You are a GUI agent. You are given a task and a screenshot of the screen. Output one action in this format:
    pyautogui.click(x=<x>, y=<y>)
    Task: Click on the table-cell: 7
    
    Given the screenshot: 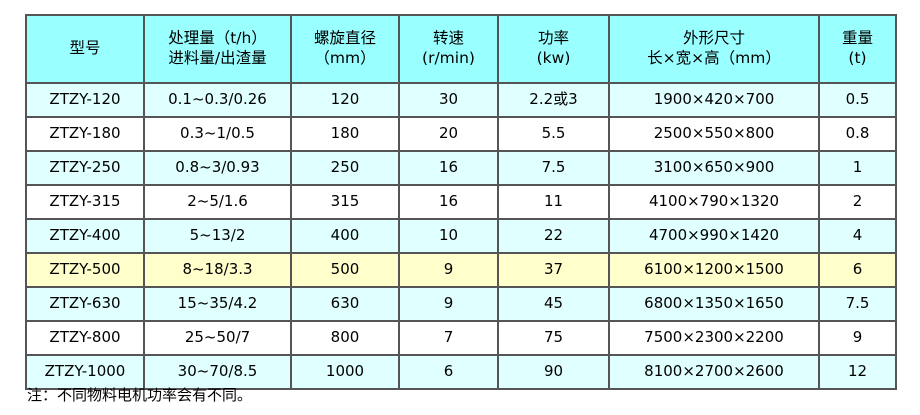 What is the action you would take?
    pyautogui.click(x=448, y=338)
    